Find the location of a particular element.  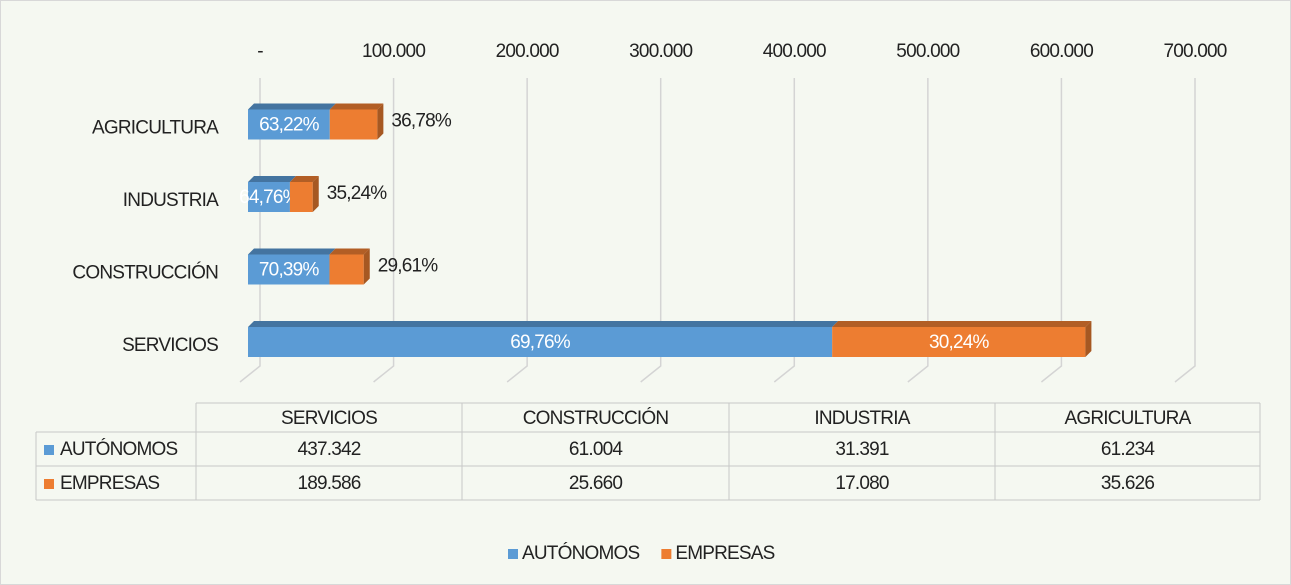

x-tick-label: 200.000 is located at coordinates (527, 51).